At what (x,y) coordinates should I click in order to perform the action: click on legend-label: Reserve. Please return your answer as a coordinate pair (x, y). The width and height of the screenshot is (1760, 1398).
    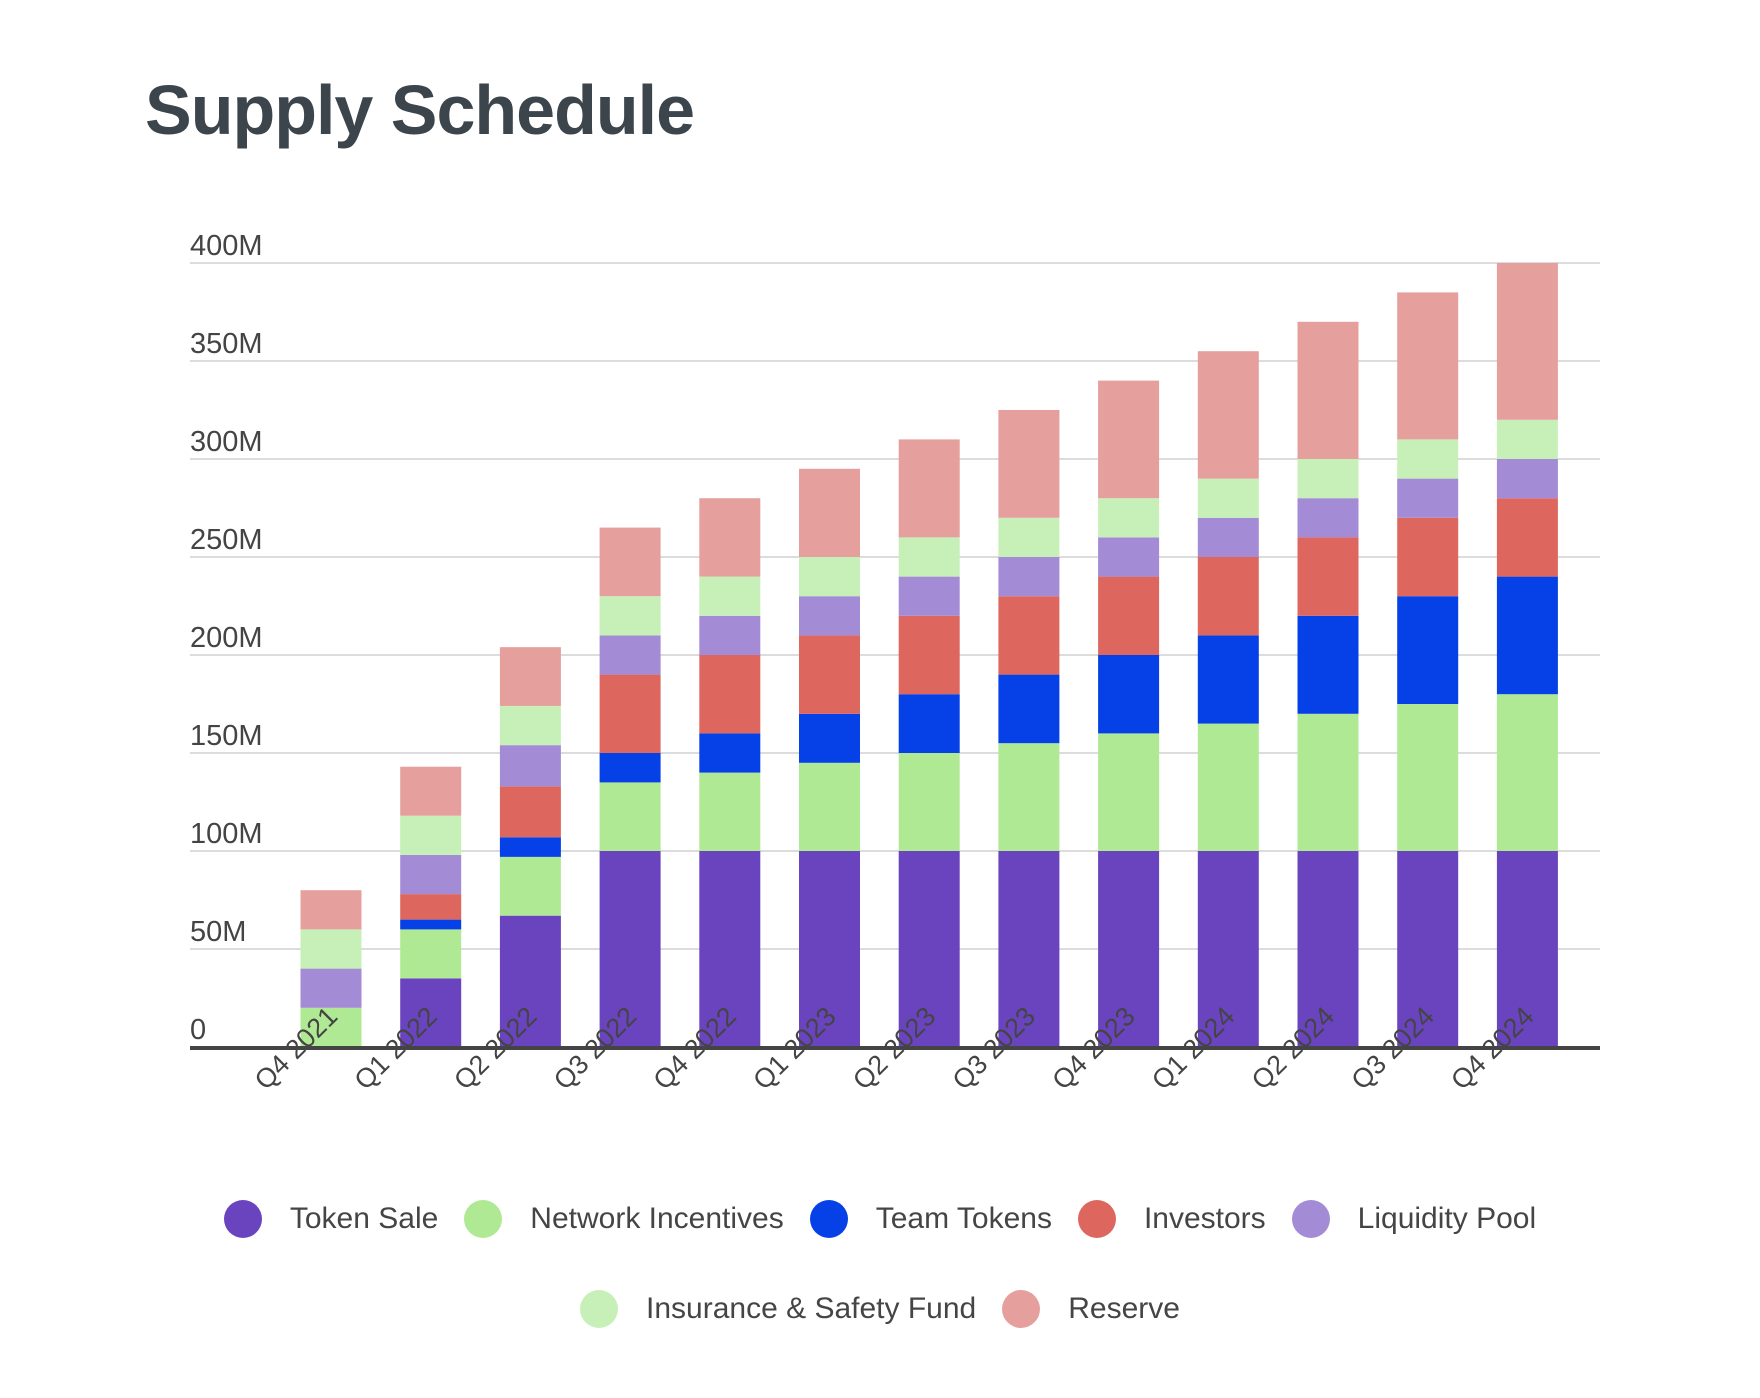
    Looking at the image, I should click on (1124, 1308).